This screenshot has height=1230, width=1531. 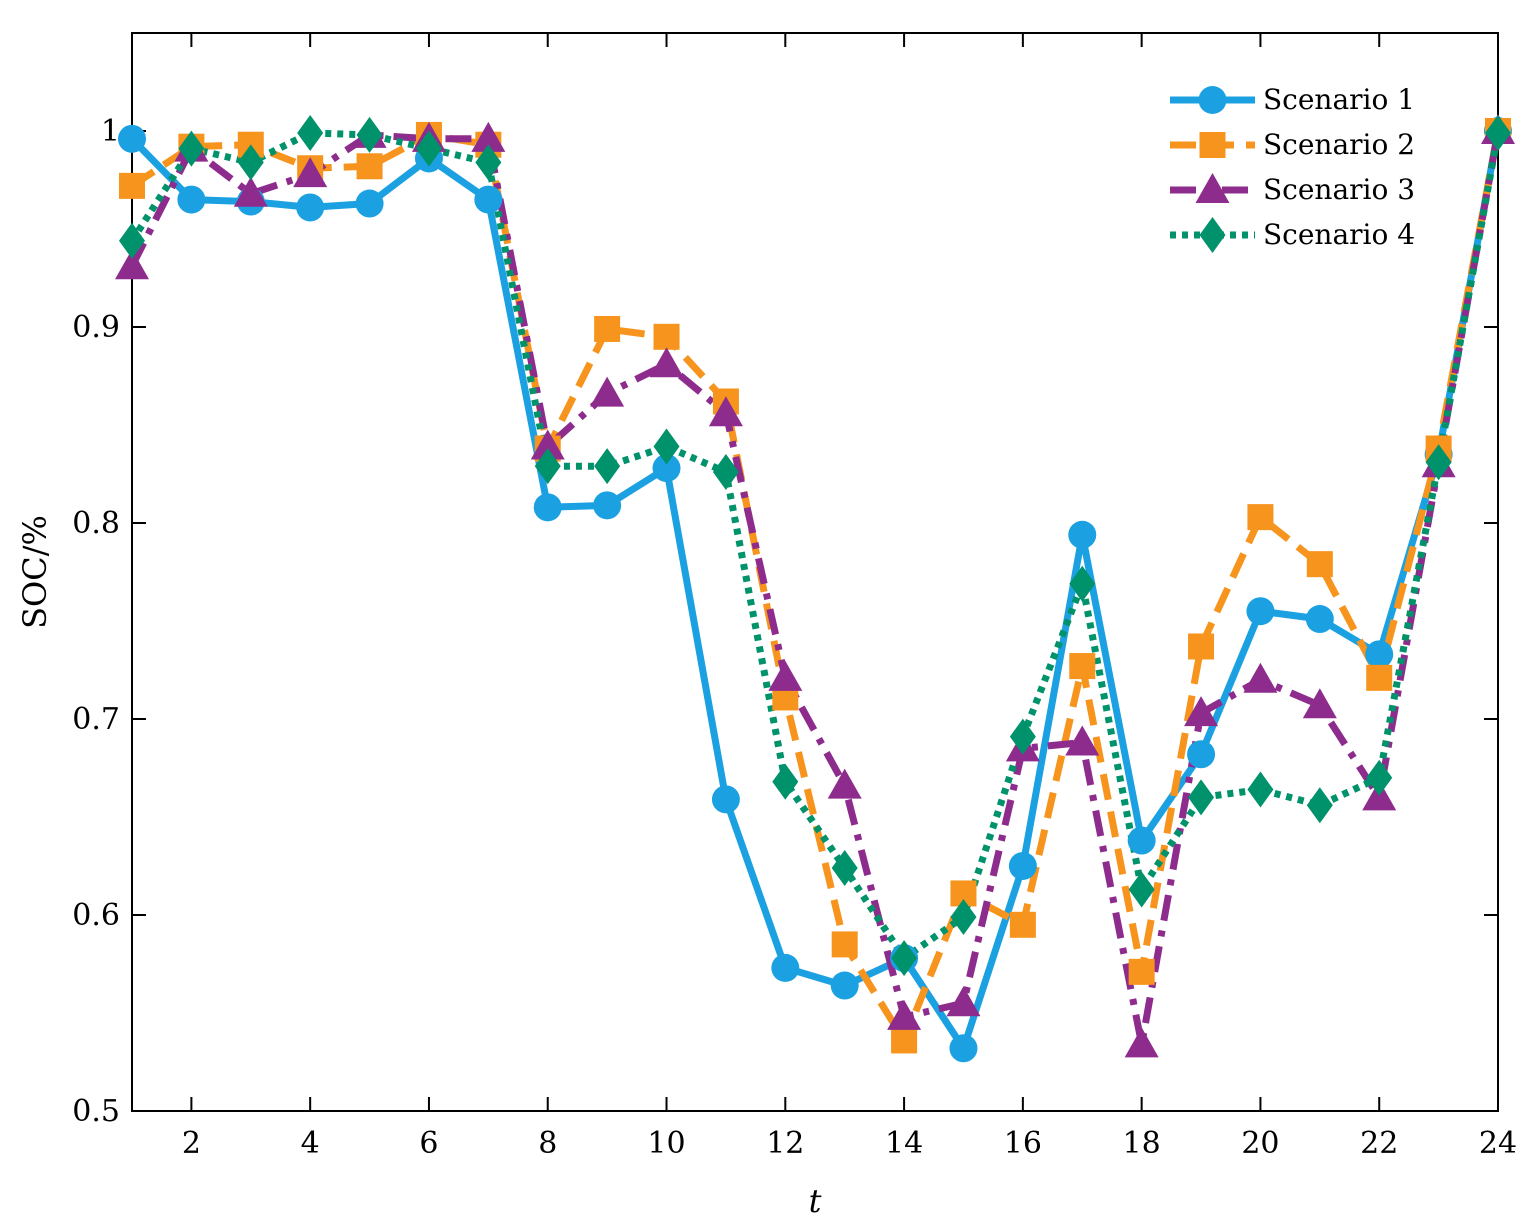 What do you see at coordinates (191, 1143) in the screenshot?
I see `x-tick-label: 2` at bounding box center [191, 1143].